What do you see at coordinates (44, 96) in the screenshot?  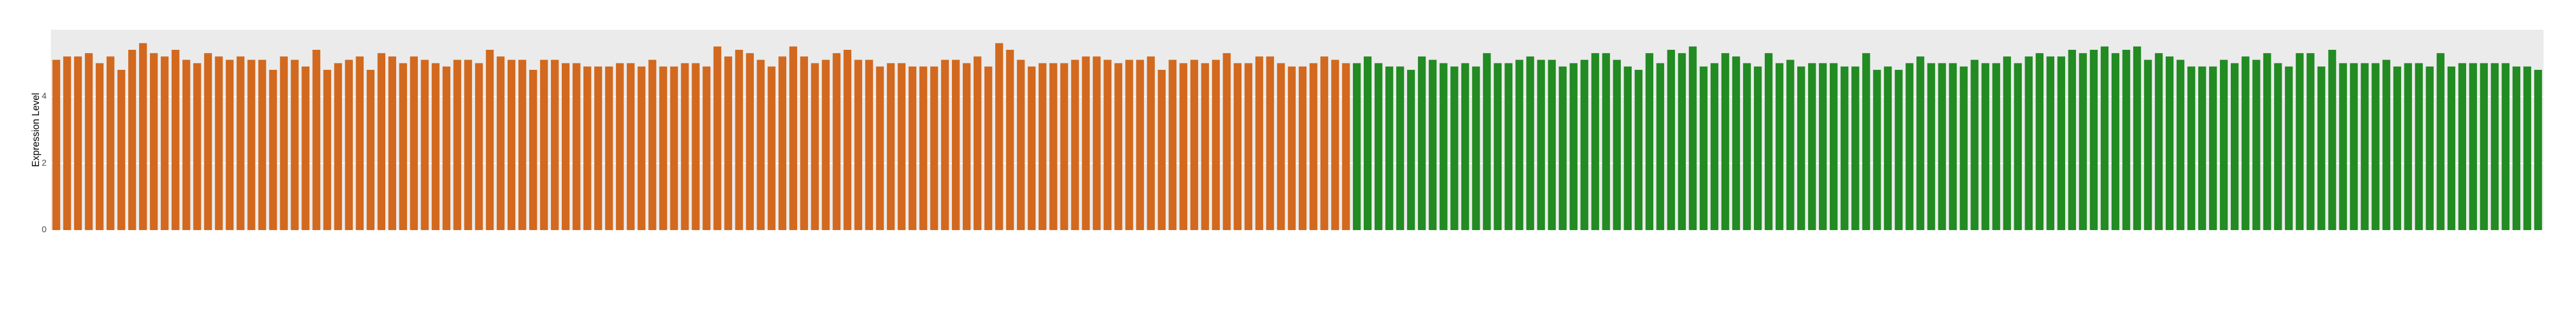 I see `y-tick-label: 4` at bounding box center [44, 96].